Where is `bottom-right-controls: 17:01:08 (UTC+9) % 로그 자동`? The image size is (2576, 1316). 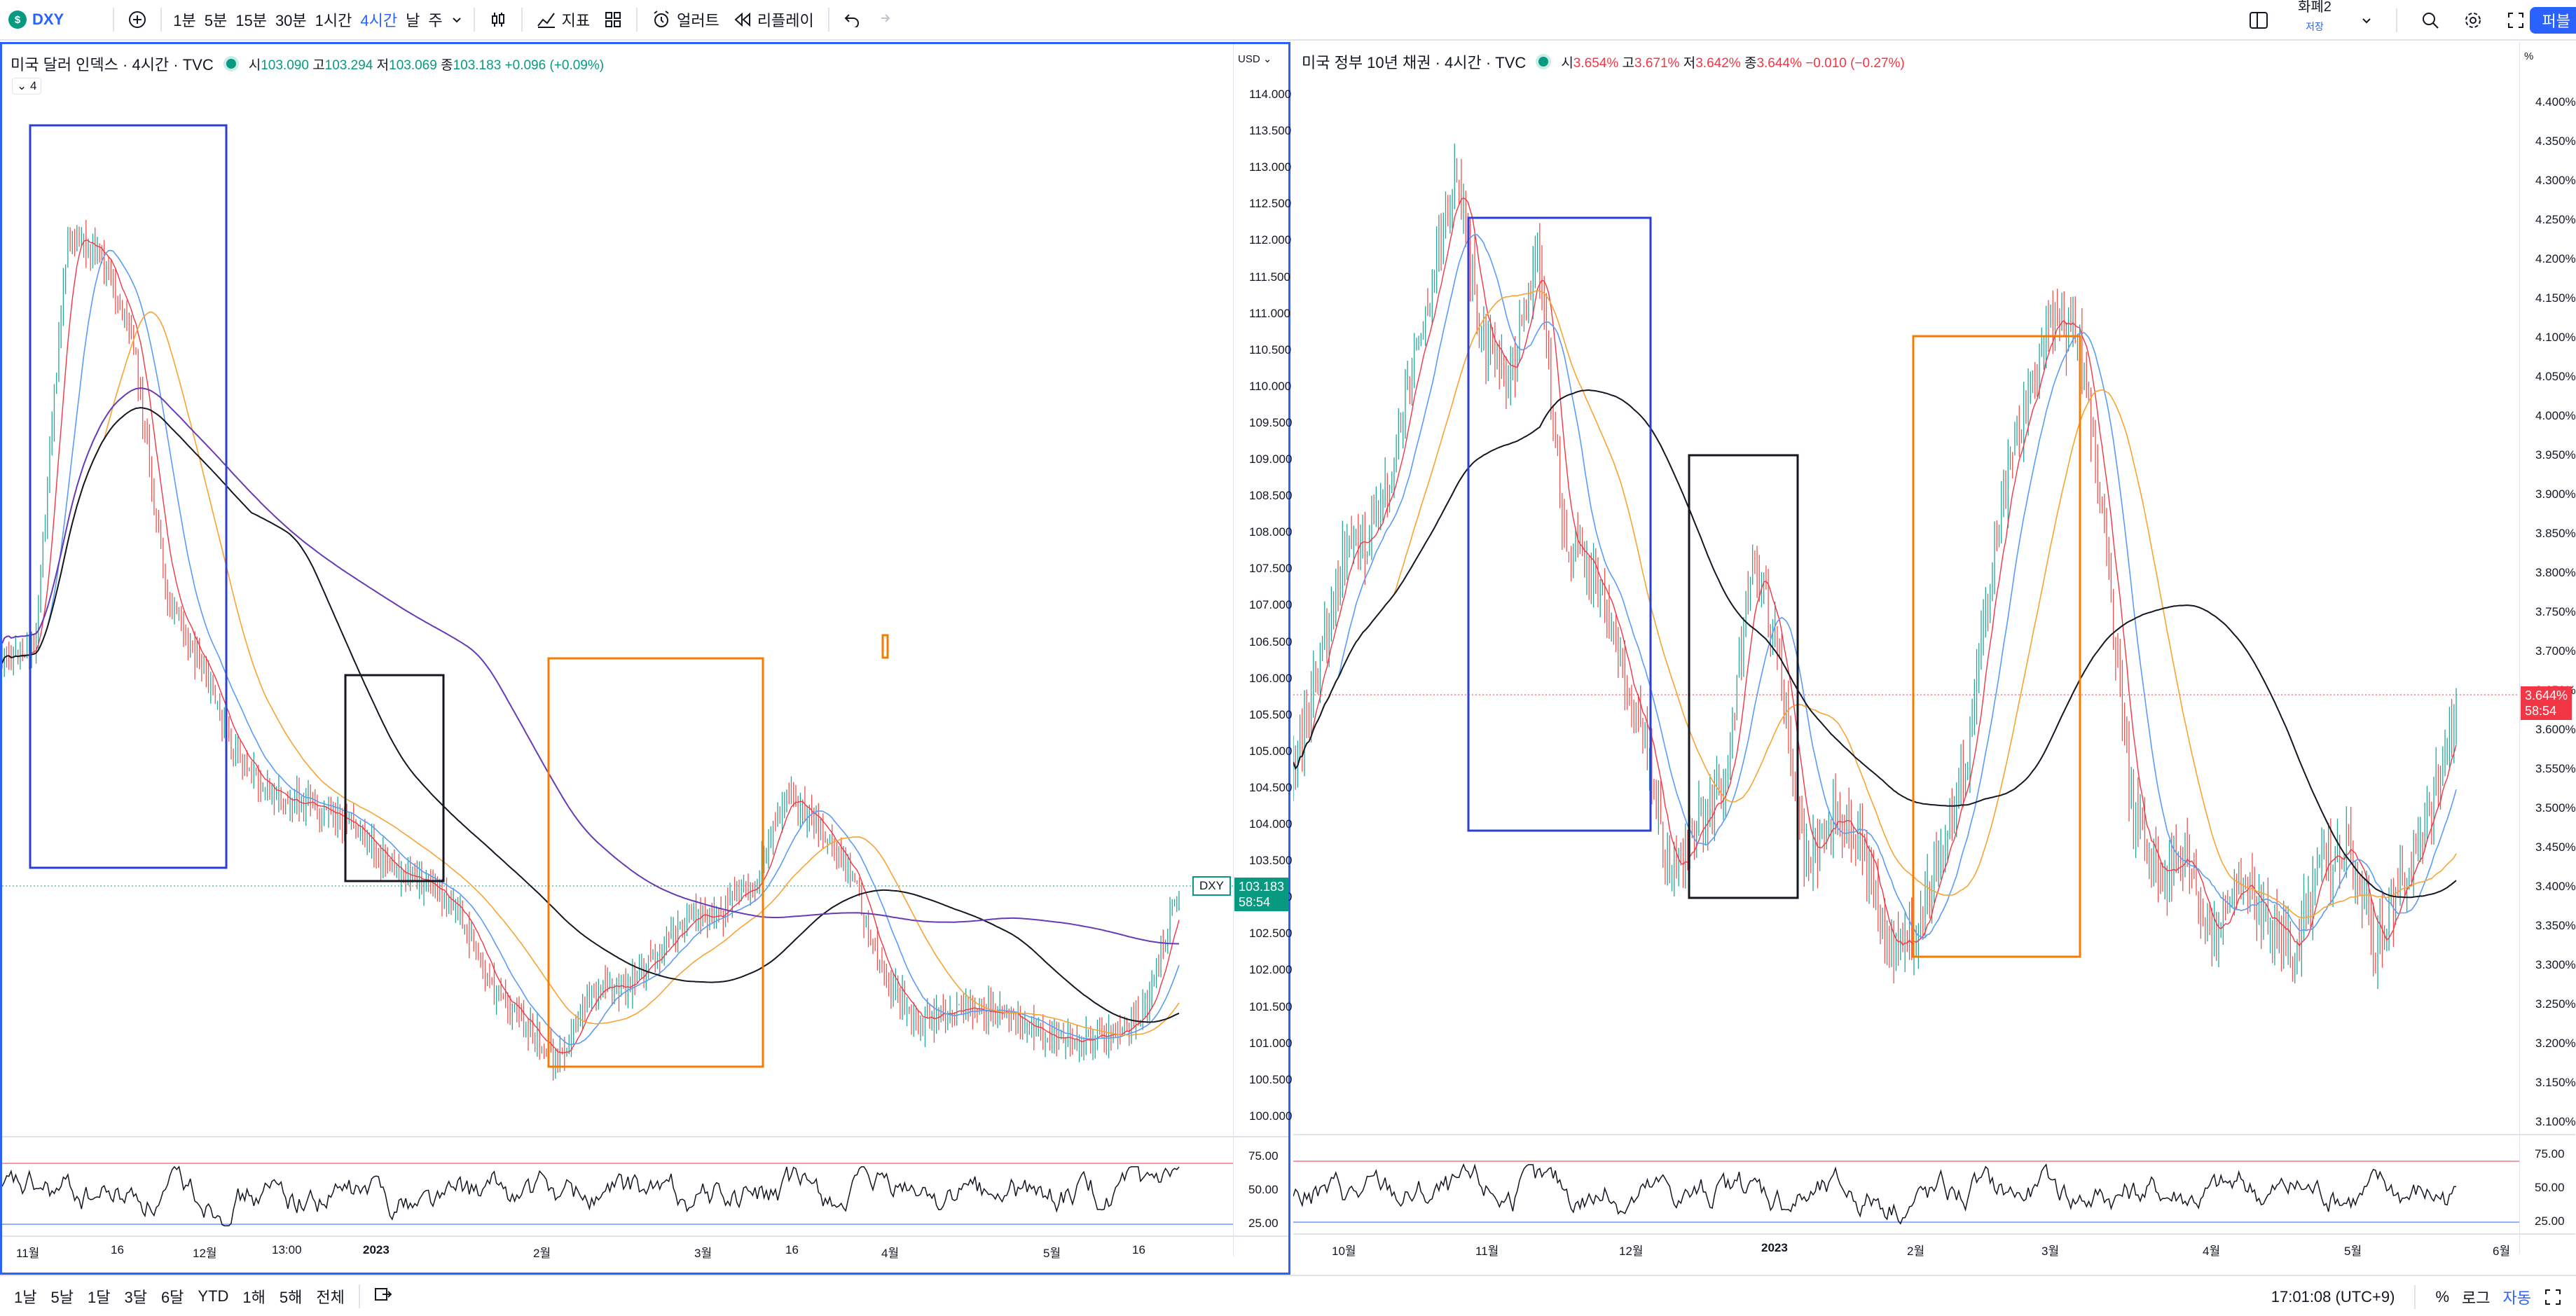 bottom-right-controls: 17:01:08 (UTC+9) % 로그 자동 is located at coordinates (2416, 1296).